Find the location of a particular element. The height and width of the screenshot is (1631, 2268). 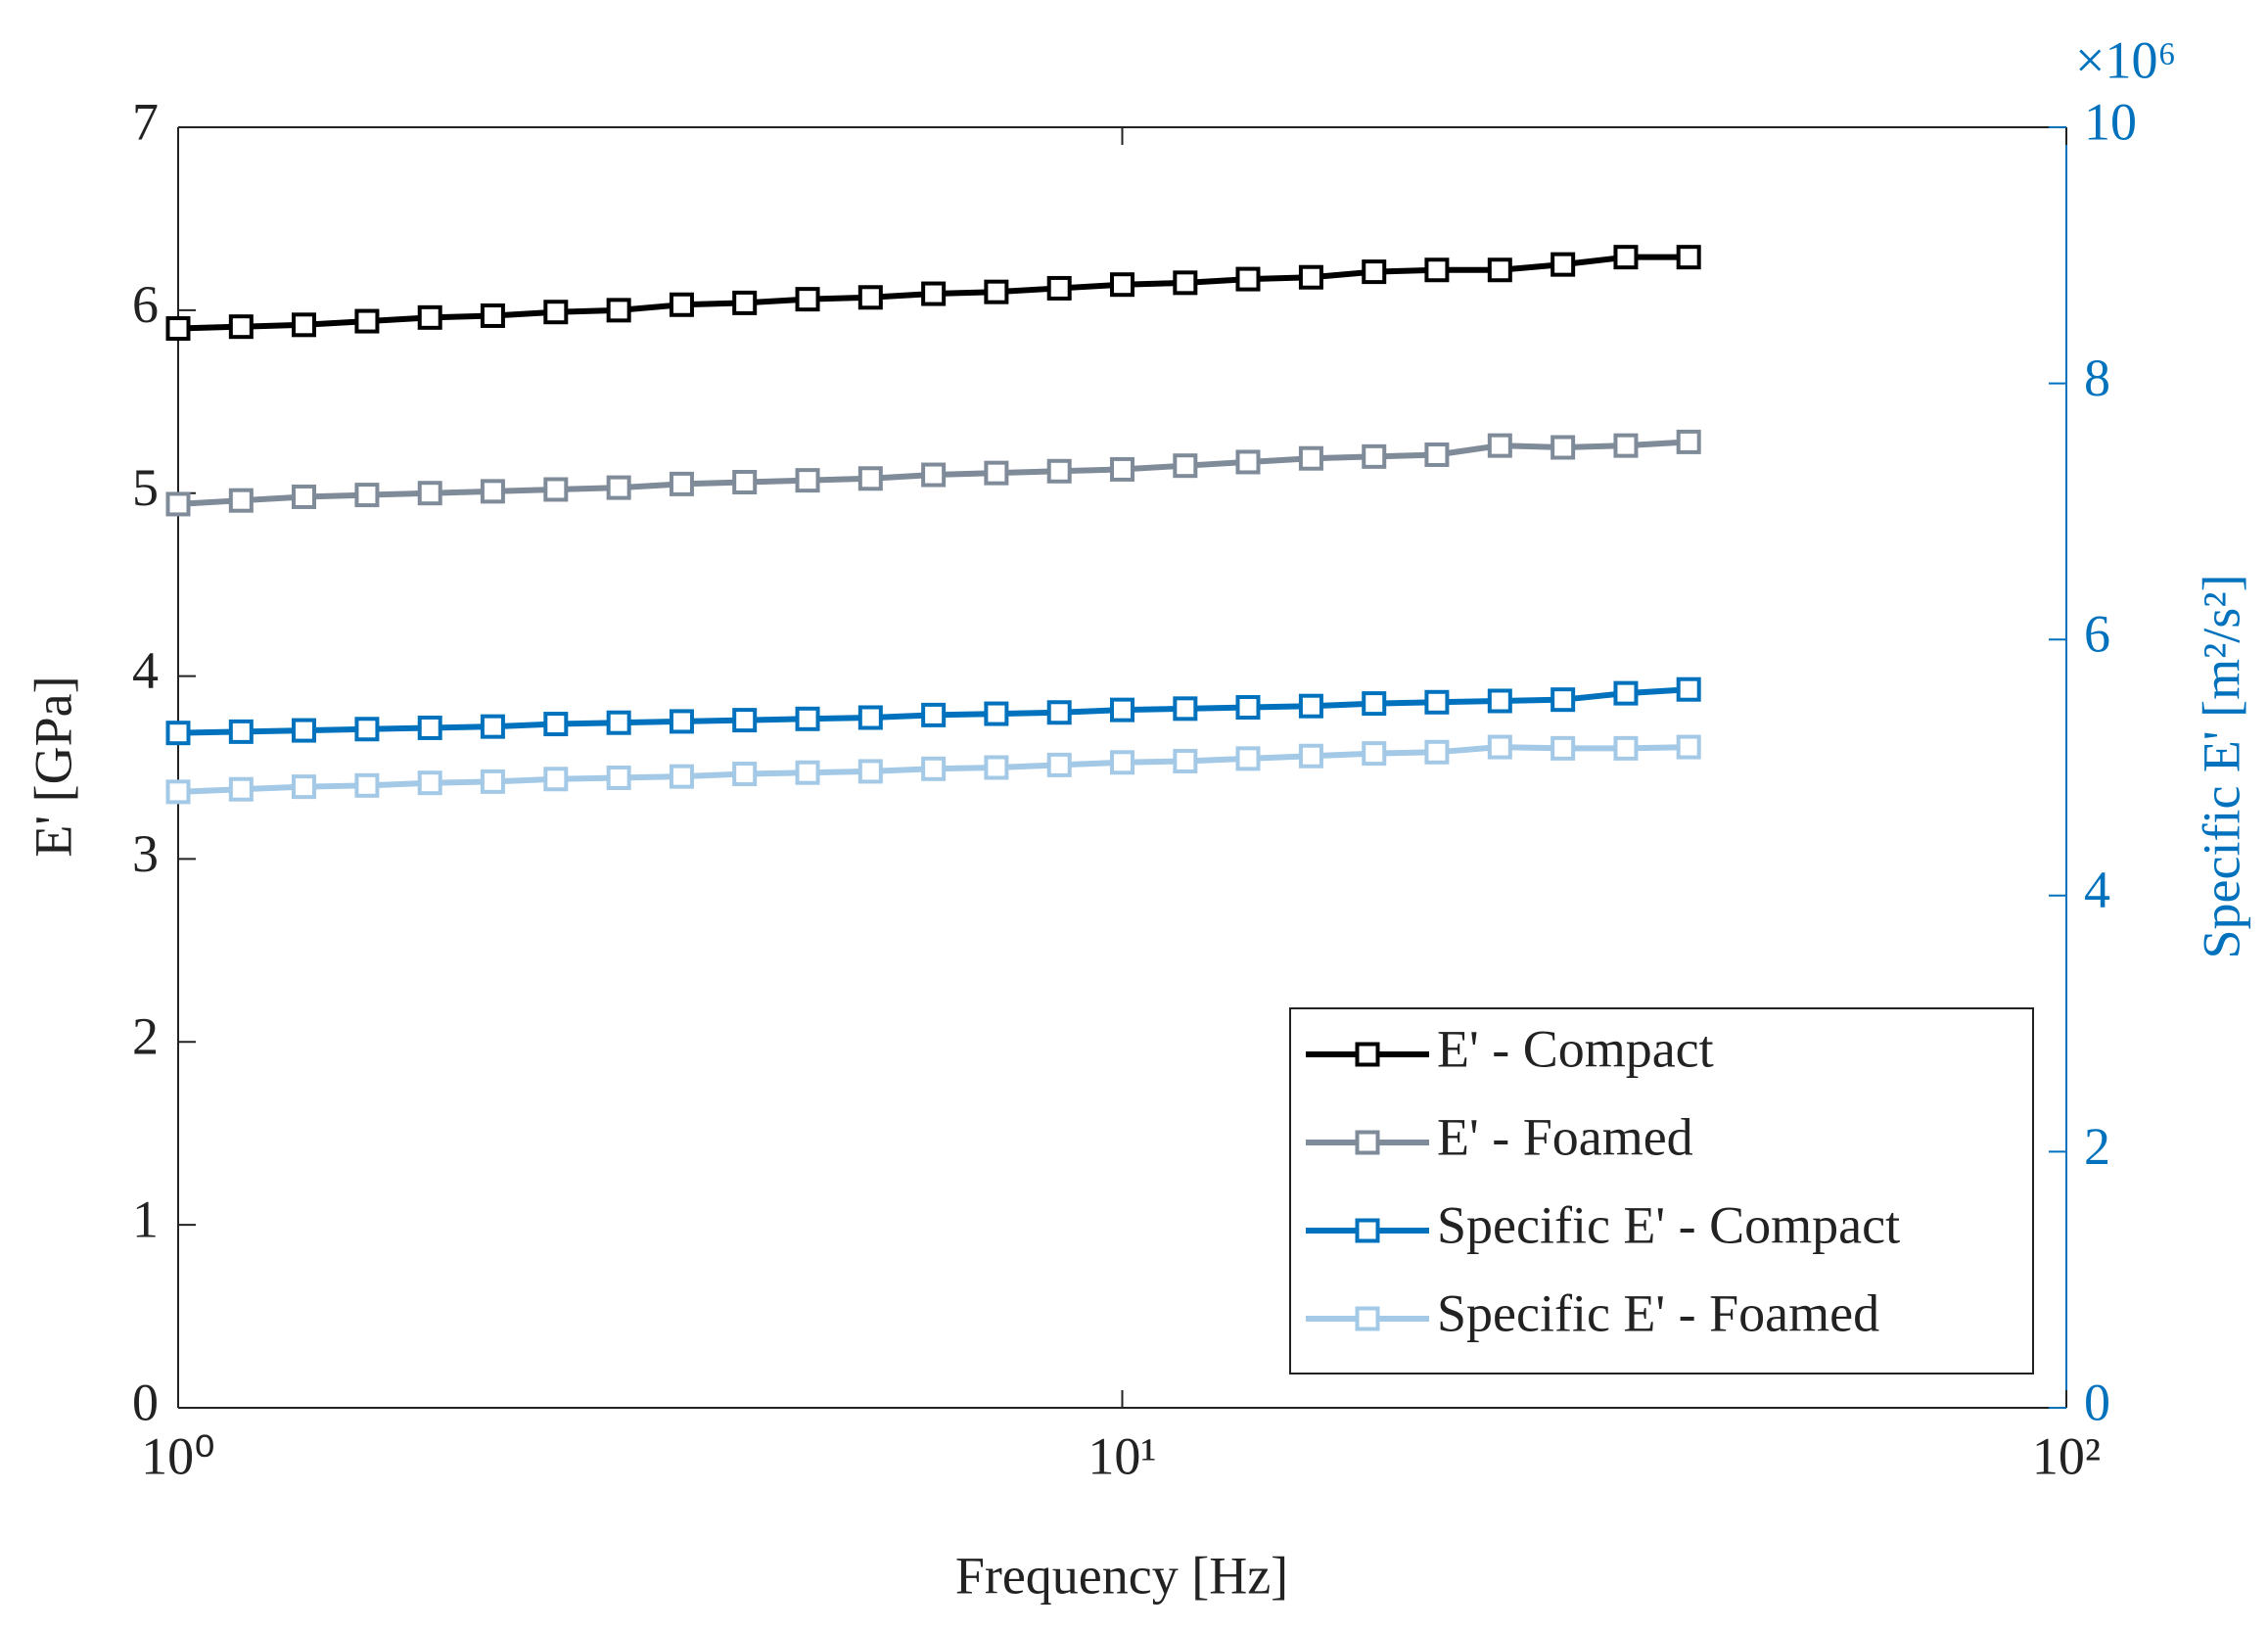

y-tick-label: 4 is located at coordinates (145, 670).